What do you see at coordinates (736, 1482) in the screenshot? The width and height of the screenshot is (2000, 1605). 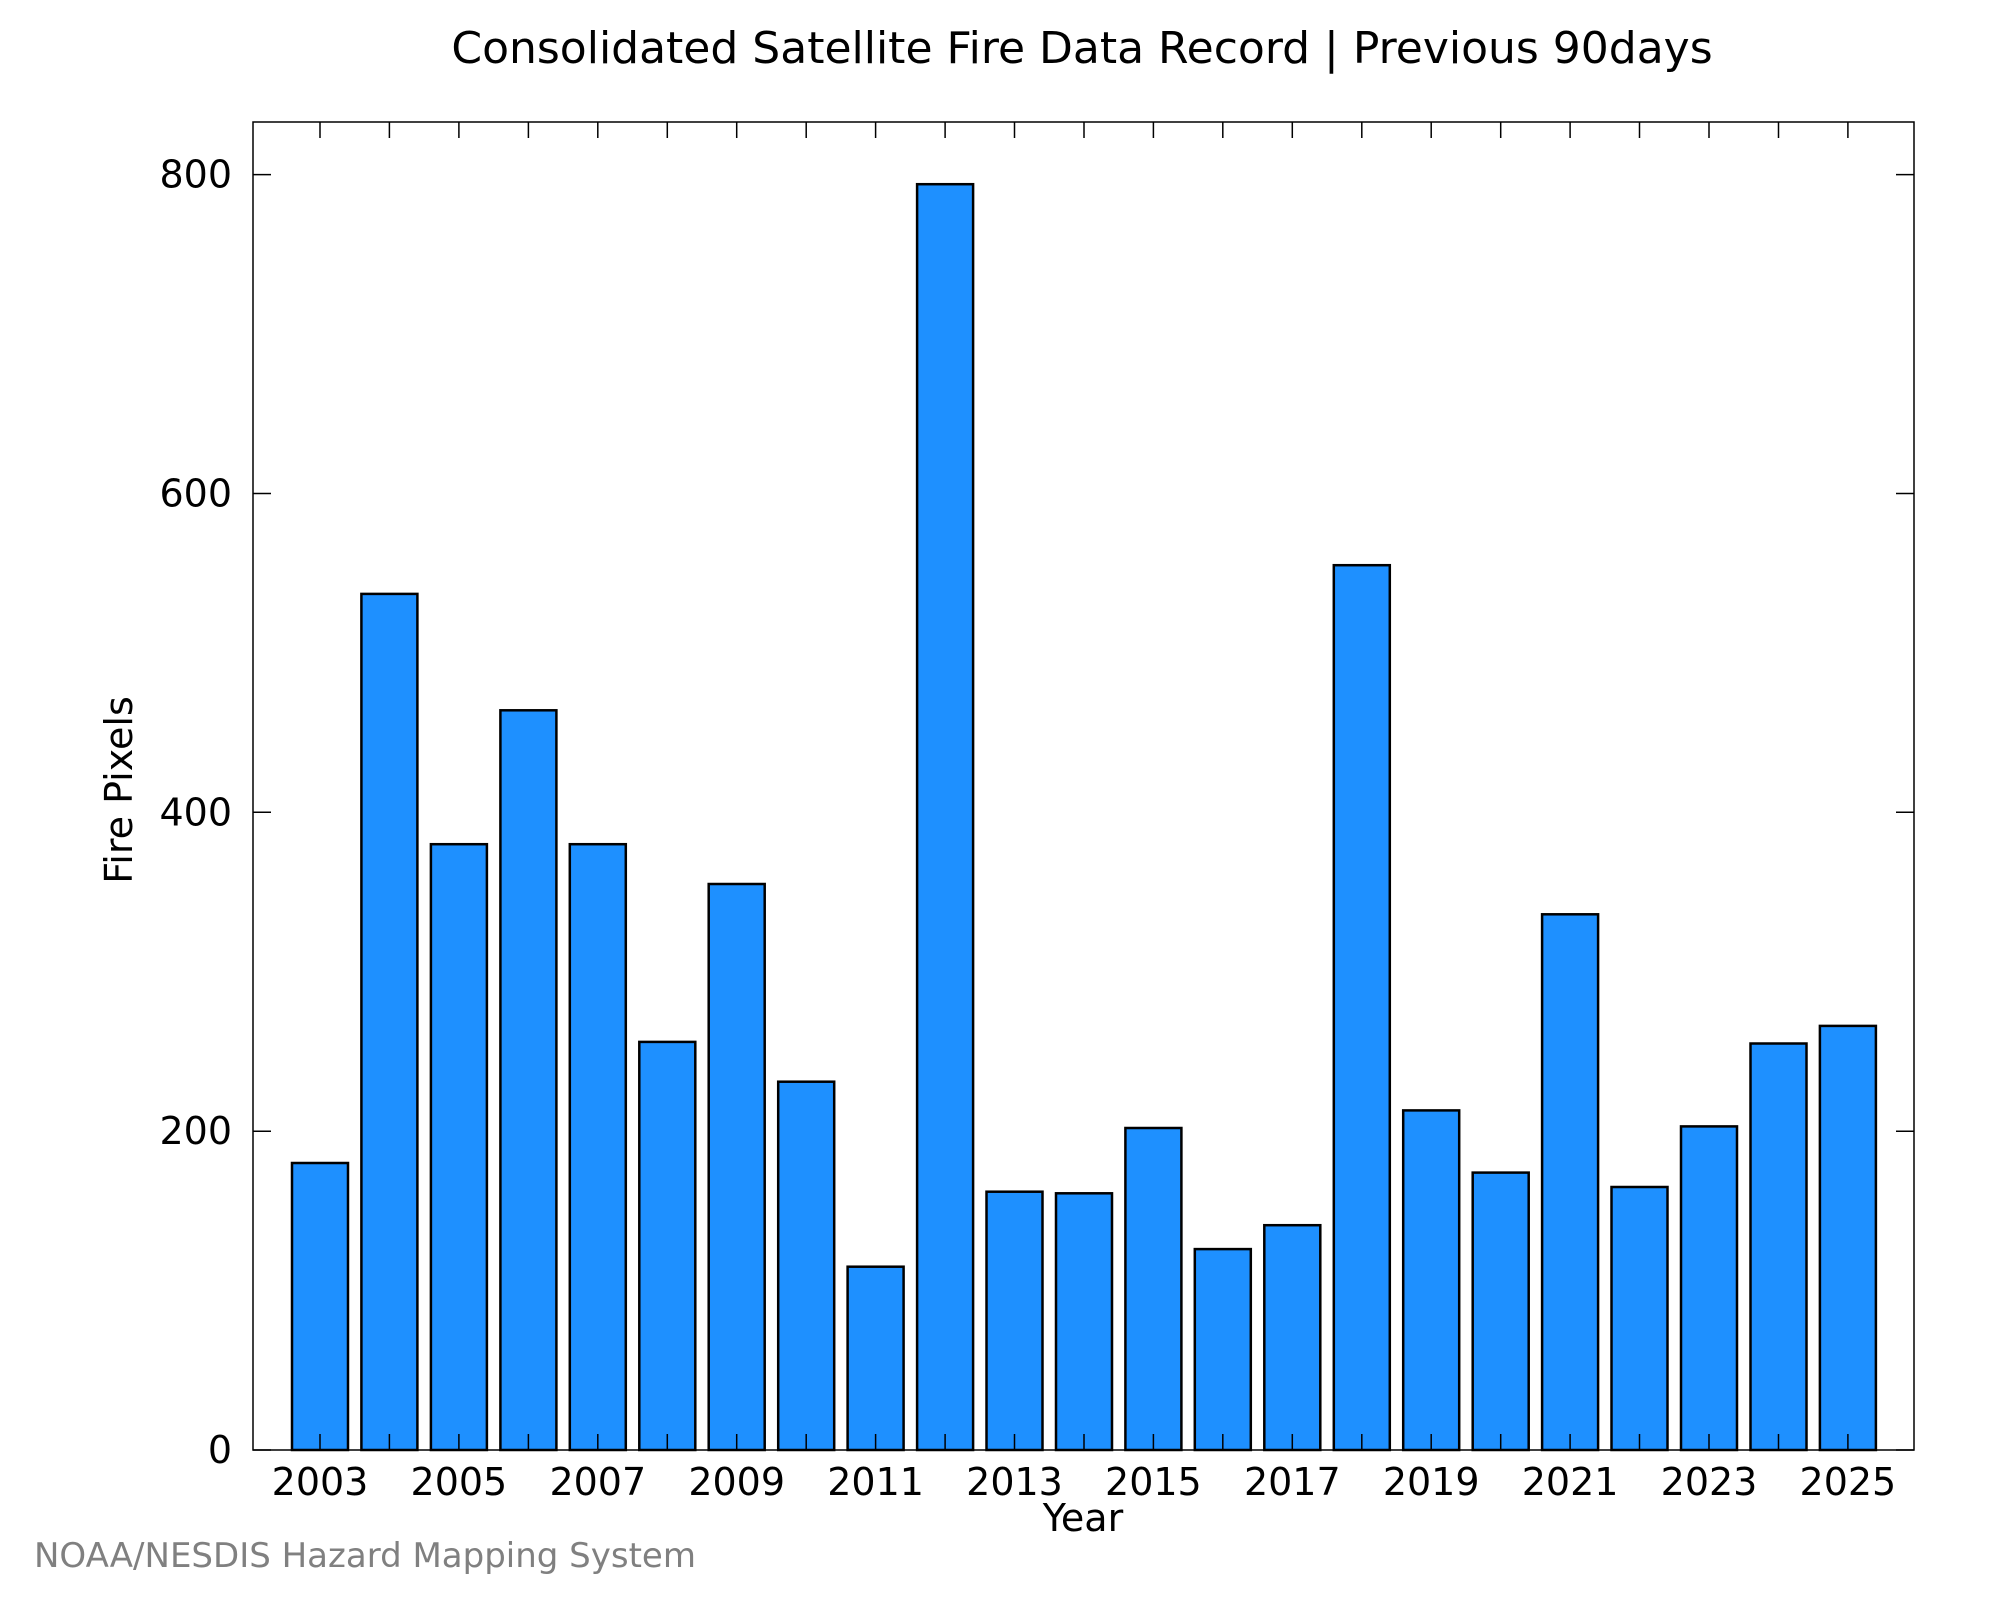 I see `x-tick-label-2009: 2009` at bounding box center [736, 1482].